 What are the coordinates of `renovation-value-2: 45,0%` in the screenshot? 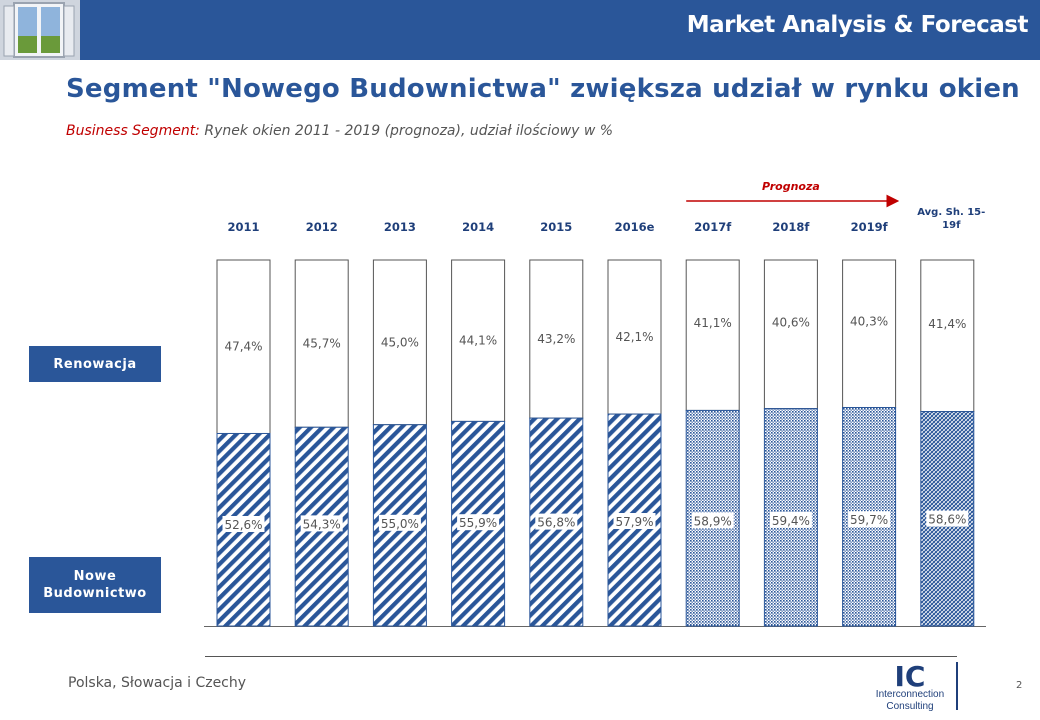 It's located at (400, 342).